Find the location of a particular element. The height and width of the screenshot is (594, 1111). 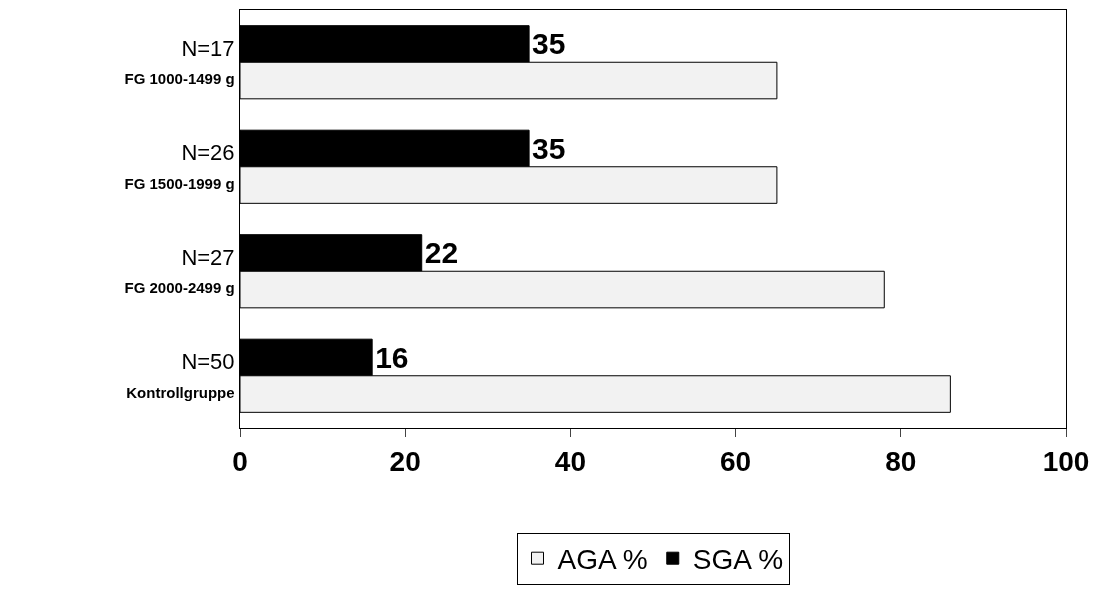

y-tick-label: N=50 Kontrollgruppe is located at coordinates (180, 375).